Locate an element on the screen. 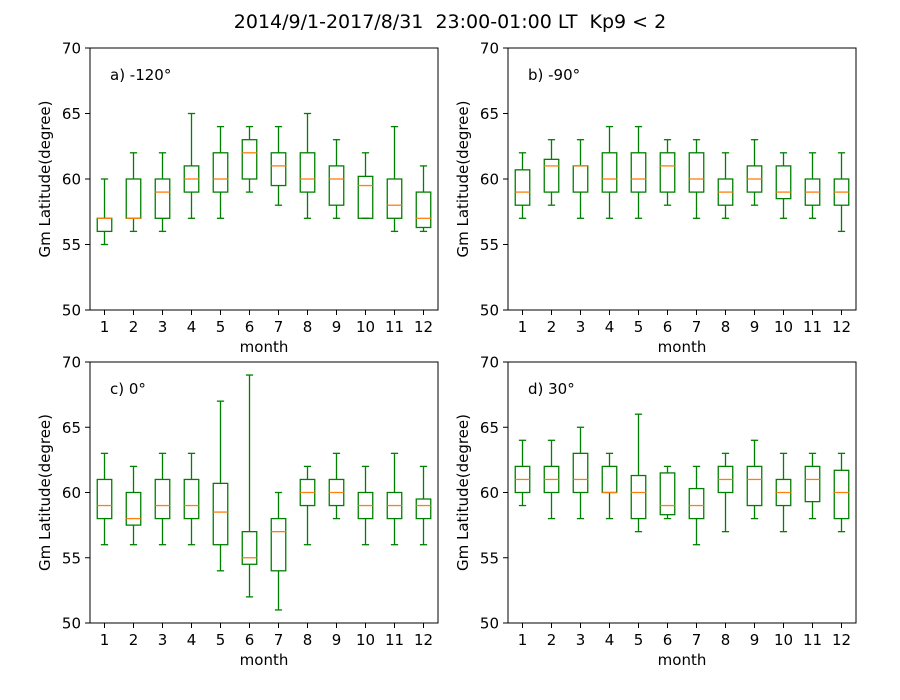 This screenshot has height=700, width=900. panel-label: d) 30° is located at coordinates (551, 389).